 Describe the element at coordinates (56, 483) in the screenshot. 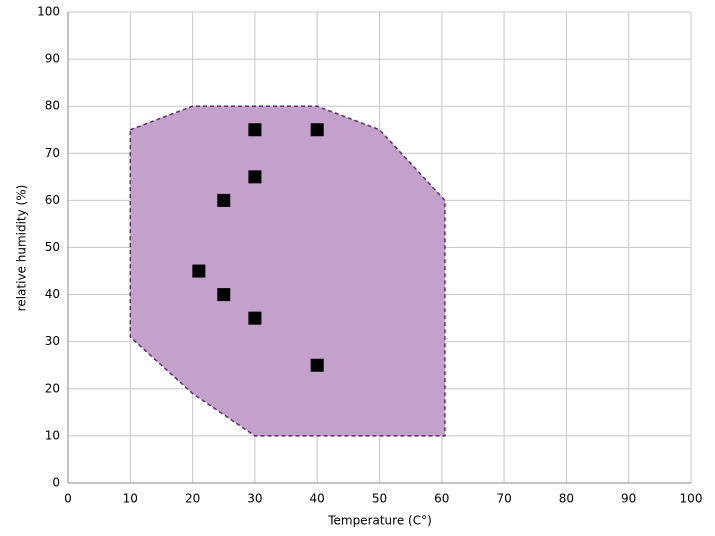

I see `y-tick-label: 0` at that location.